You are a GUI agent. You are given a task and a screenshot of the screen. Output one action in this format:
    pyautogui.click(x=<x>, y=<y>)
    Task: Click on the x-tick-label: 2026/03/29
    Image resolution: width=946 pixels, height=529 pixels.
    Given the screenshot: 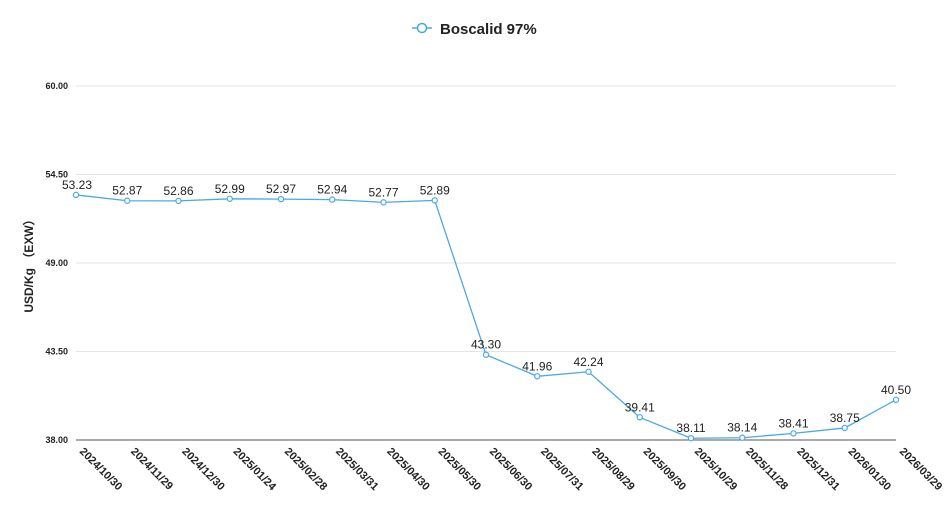 What is the action you would take?
    pyautogui.click(x=920, y=469)
    